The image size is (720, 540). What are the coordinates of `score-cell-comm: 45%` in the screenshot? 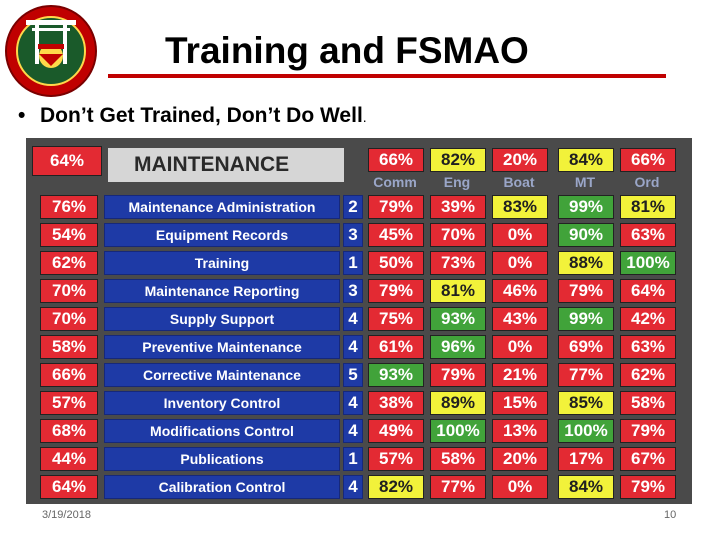 It's located at (396, 235).